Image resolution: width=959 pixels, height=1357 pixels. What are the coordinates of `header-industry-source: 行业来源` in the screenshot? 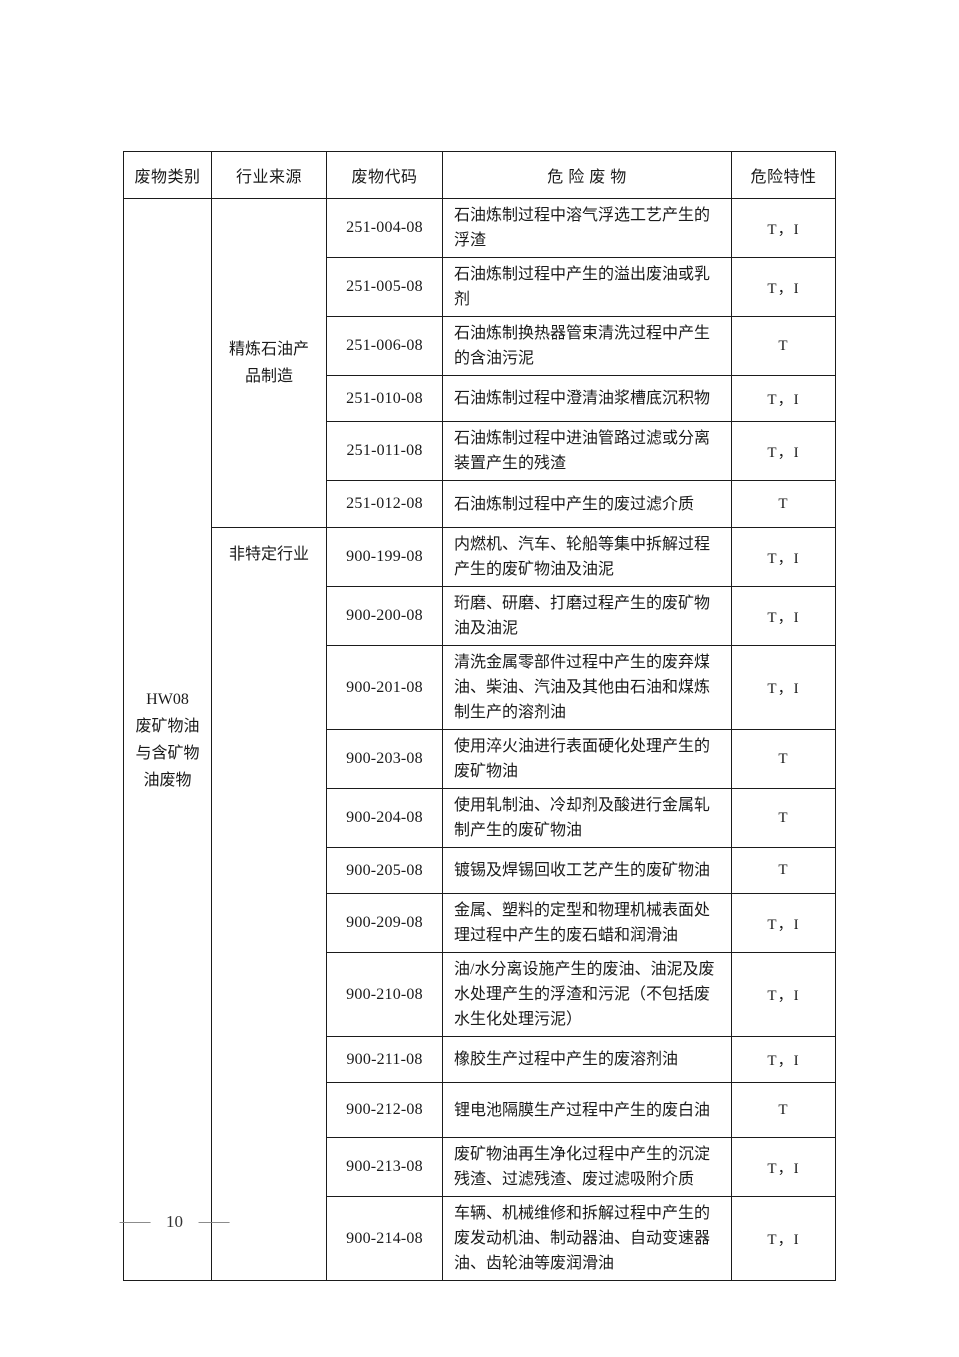 It's located at (269, 175).